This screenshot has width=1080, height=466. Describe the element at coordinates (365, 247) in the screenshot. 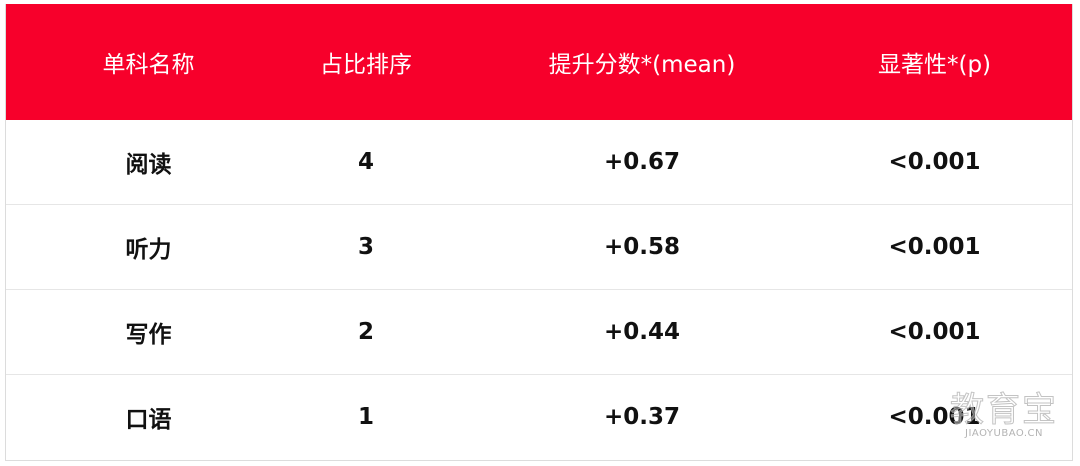

I see `cell-rank: 3` at that location.